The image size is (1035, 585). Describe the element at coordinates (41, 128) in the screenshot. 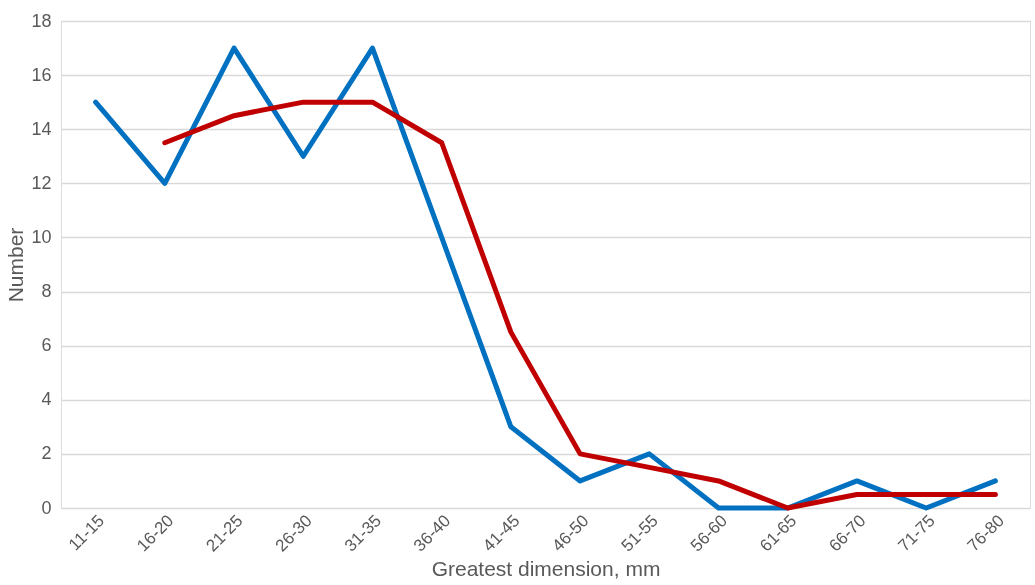

I see `y-tick-label: 14` at that location.